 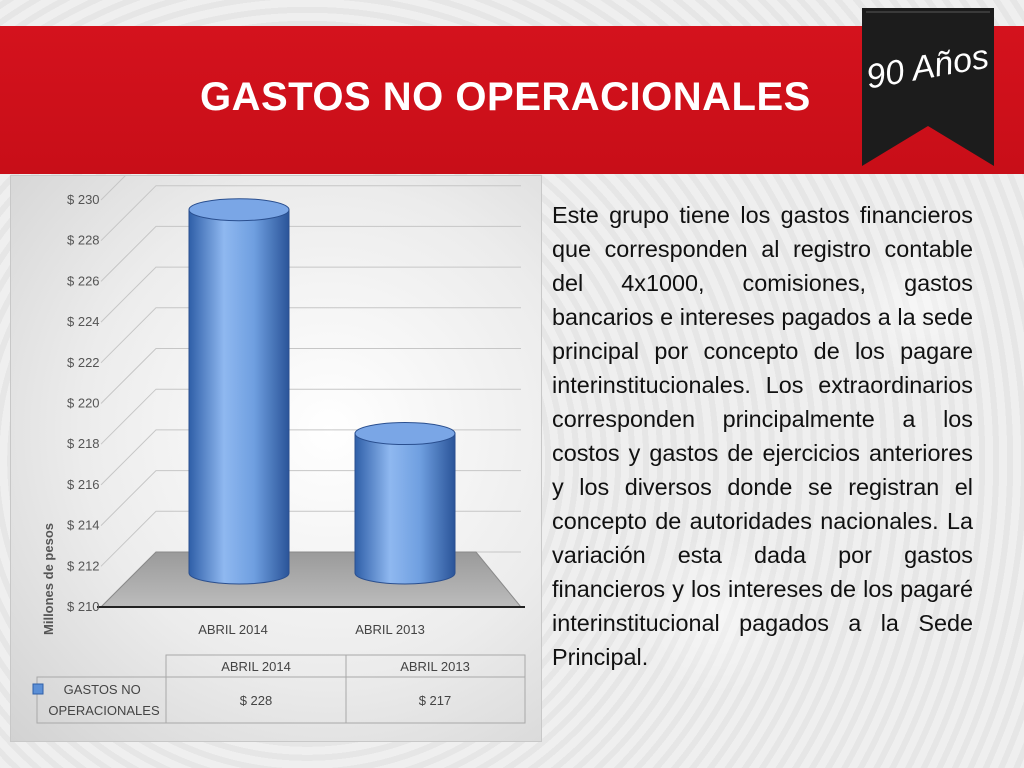 I want to click on y-tick-label: $ 210, so click(x=83, y=606).